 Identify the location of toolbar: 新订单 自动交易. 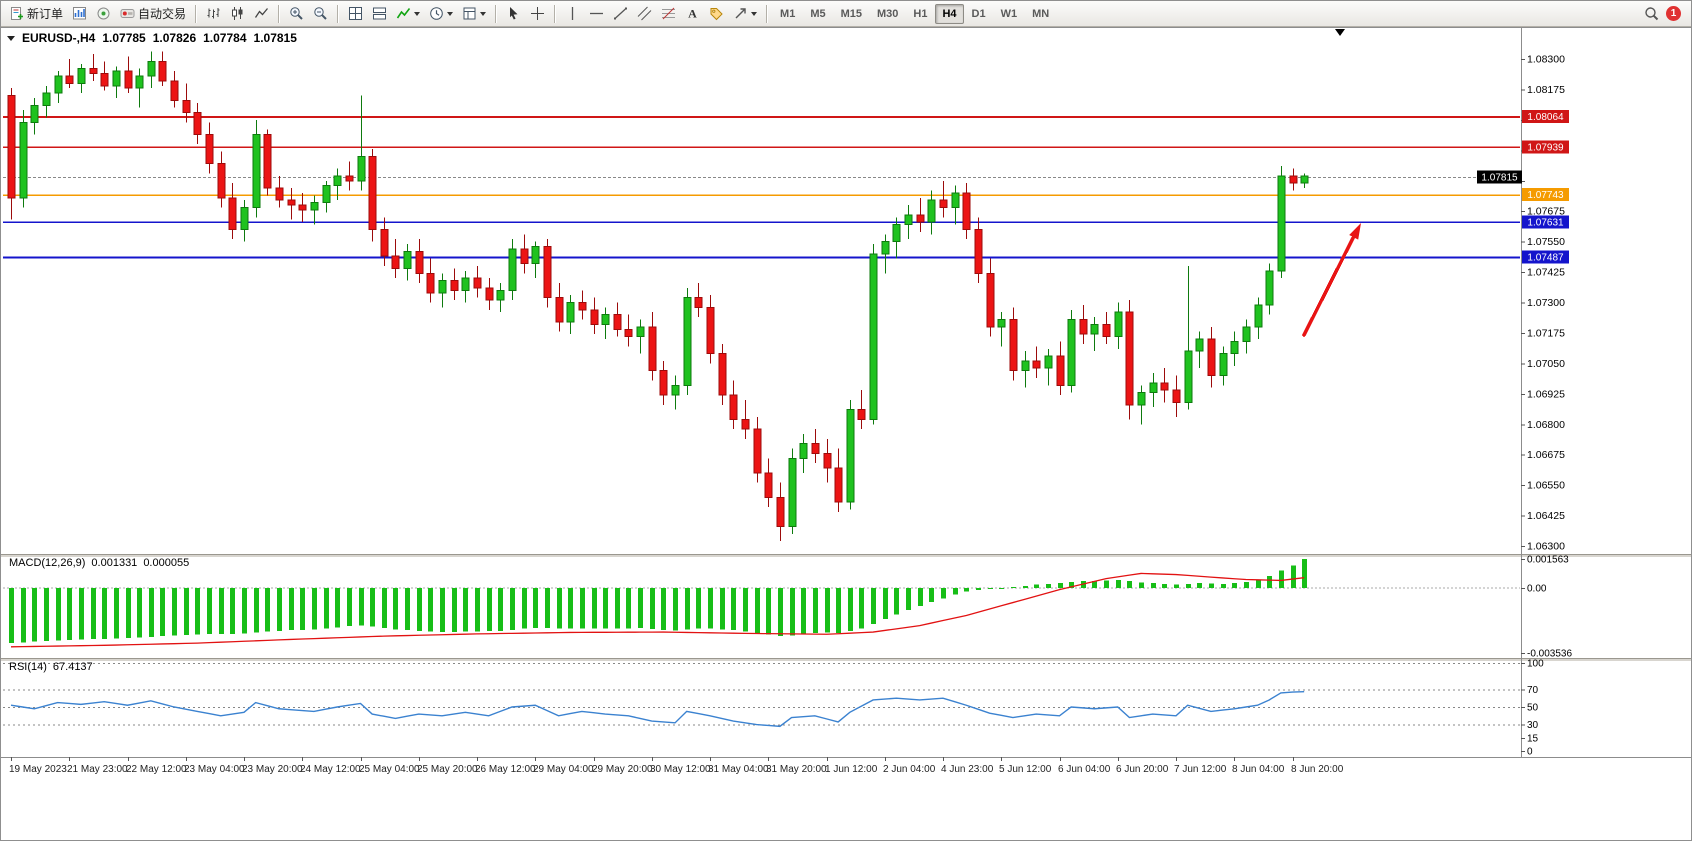
(846, 14).